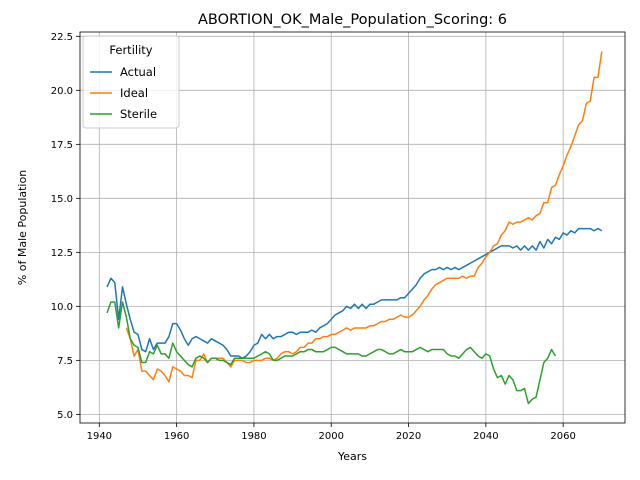 The height and width of the screenshot is (480, 640). I want to click on x-tick-label: 1980, so click(253, 436).